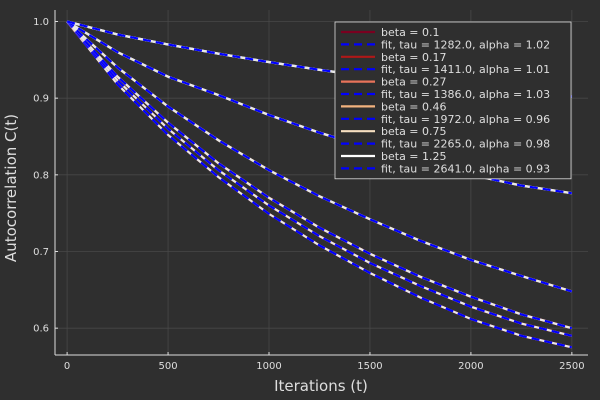  What do you see at coordinates (321, 386) in the screenshot?
I see `x-axis-label: Iterations (t)` at bounding box center [321, 386].